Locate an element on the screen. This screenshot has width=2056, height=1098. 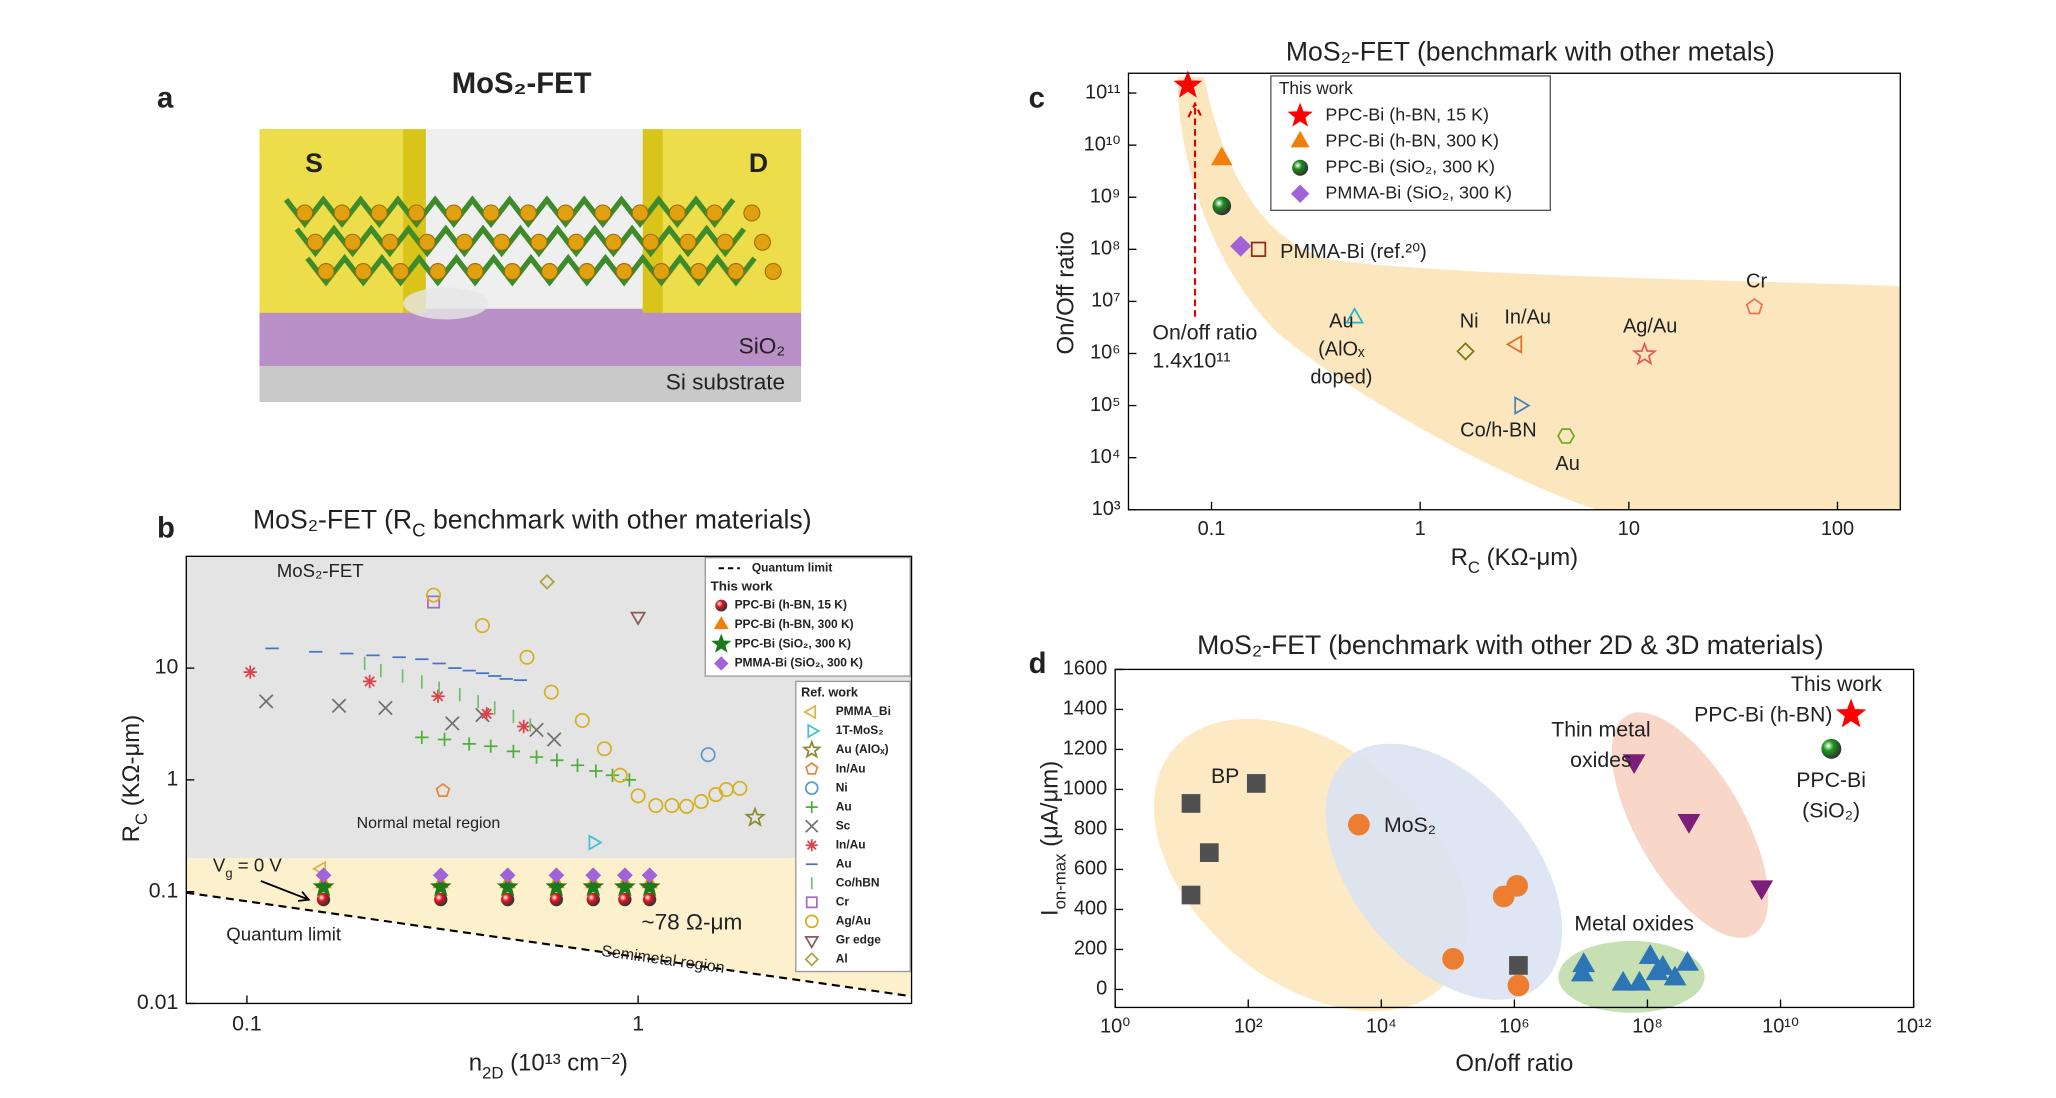
legend-label: Co/hBN is located at coordinates (858, 882).